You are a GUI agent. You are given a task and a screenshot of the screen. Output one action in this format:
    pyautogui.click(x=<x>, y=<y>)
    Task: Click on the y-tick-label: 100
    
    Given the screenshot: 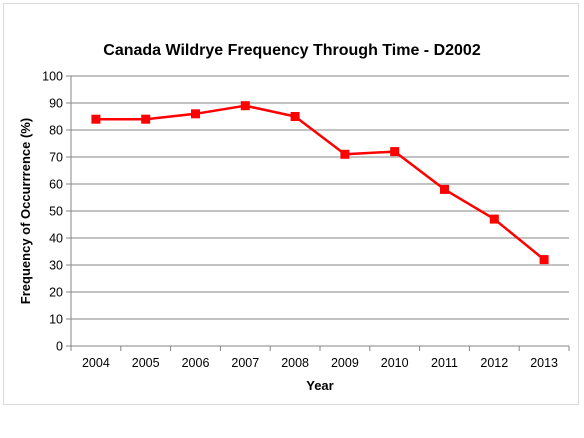 What is the action you would take?
    pyautogui.click(x=52, y=77)
    